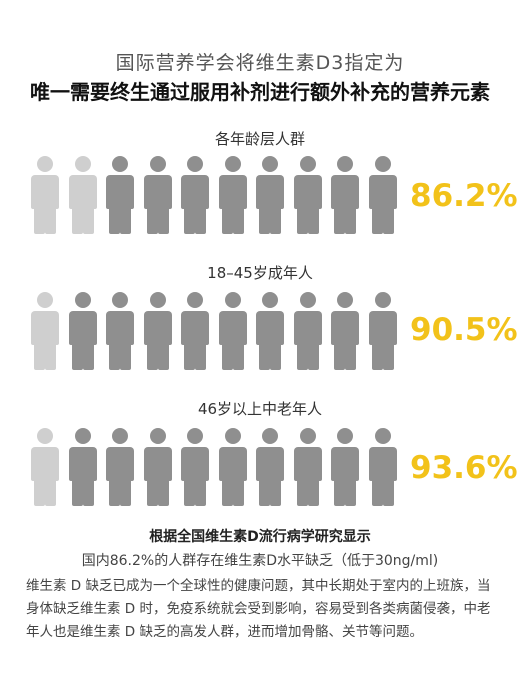  What do you see at coordinates (464, 468) in the screenshot?
I see `percent-seniors-46-plus: 93.6%` at bounding box center [464, 468].